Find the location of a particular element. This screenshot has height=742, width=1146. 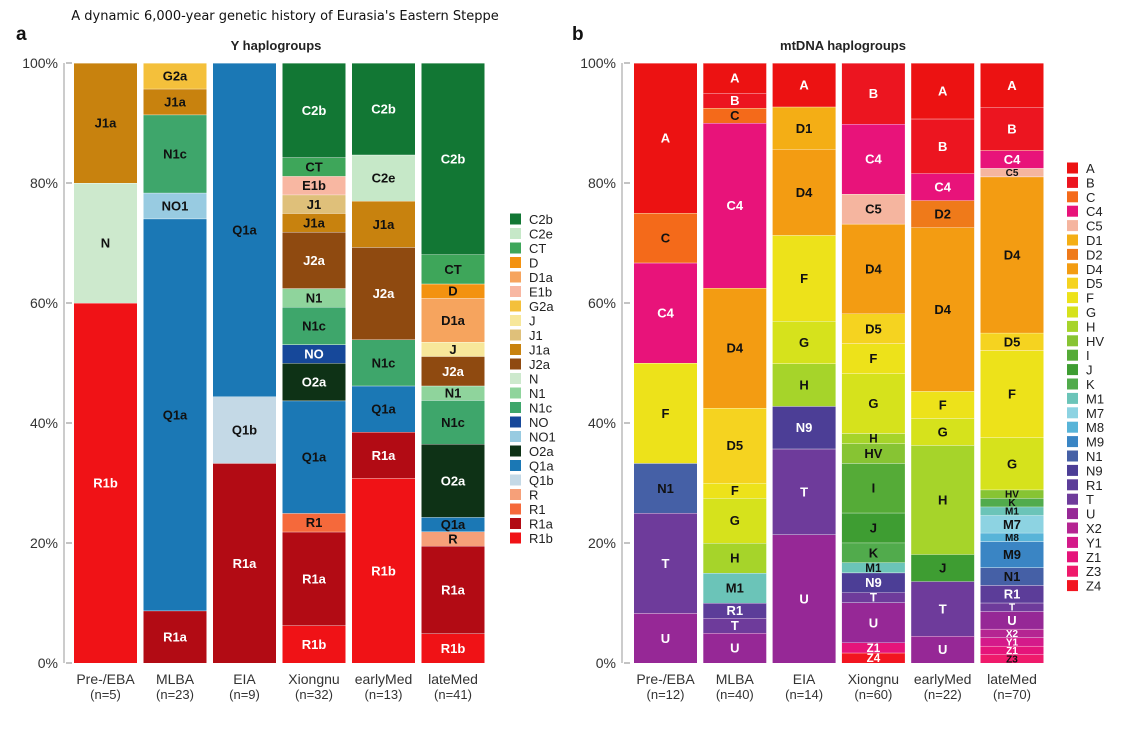

segment-r is located at coordinates (453, 538).